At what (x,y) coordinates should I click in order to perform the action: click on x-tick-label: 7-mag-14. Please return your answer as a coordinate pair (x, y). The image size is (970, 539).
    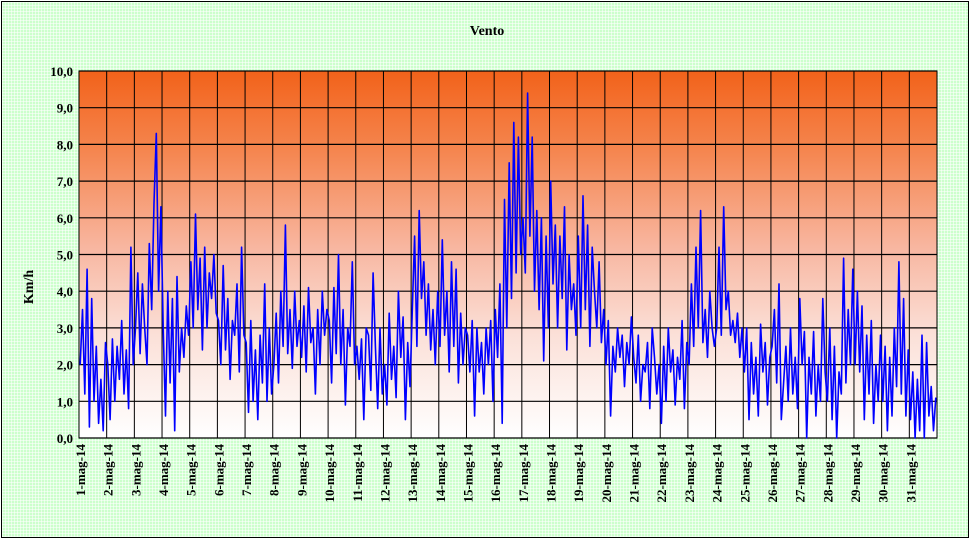
    Looking at the image, I should click on (246, 470).